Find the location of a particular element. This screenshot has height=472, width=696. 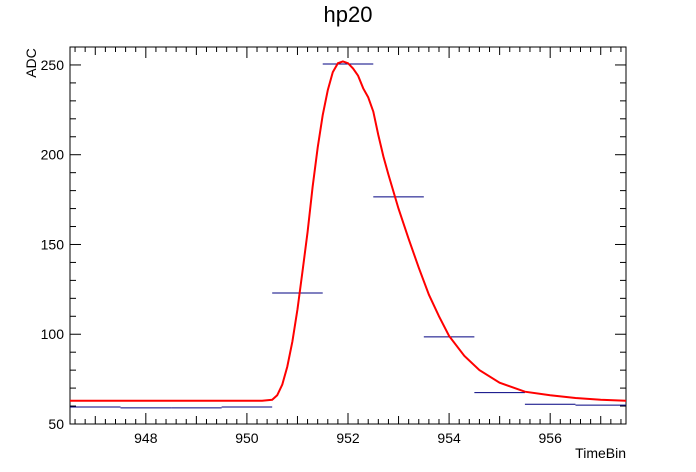

x-tick-label: 948 is located at coordinates (146, 438).